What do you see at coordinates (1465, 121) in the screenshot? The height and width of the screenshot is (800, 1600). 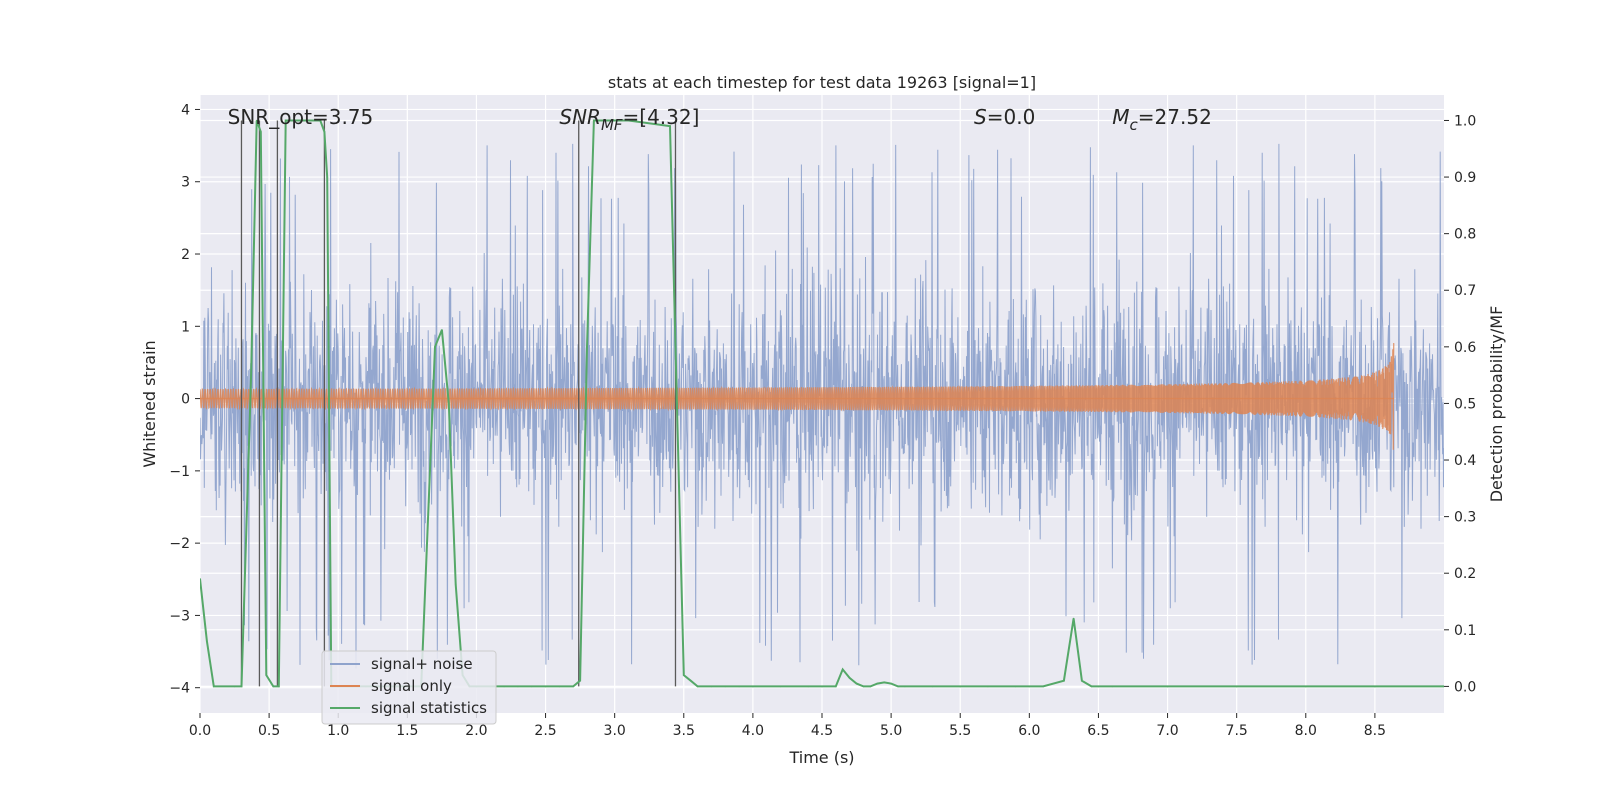 I see `y-tick-label-right: 1.0` at bounding box center [1465, 121].